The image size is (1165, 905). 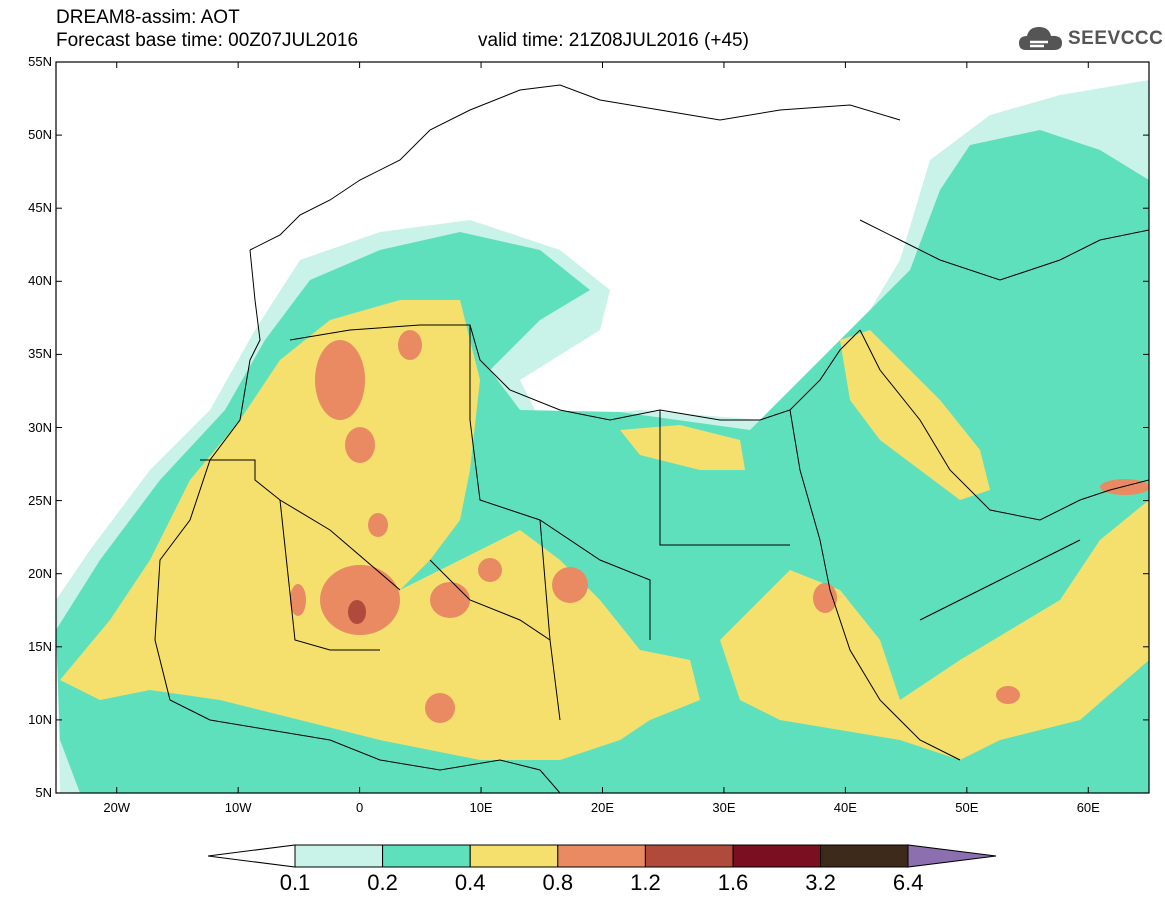 I want to click on colorbar, so click(x=602, y=856).